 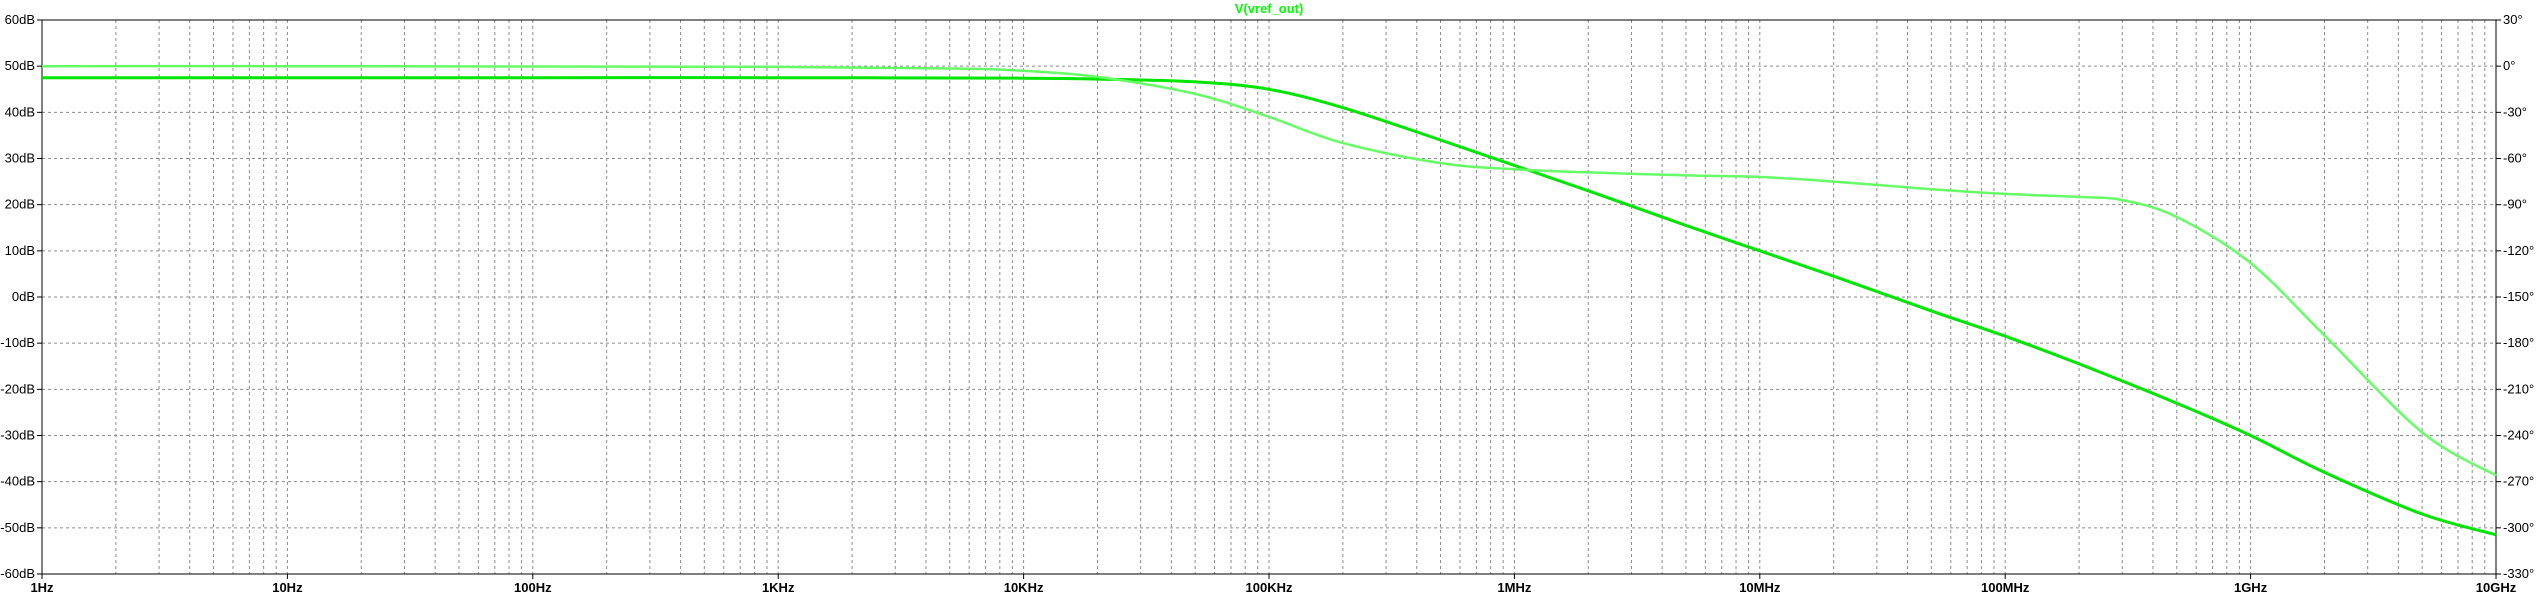 What do you see at coordinates (1760, 587) in the screenshot?
I see `x-tick-label: 10MHz` at bounding box center [1760, 587].